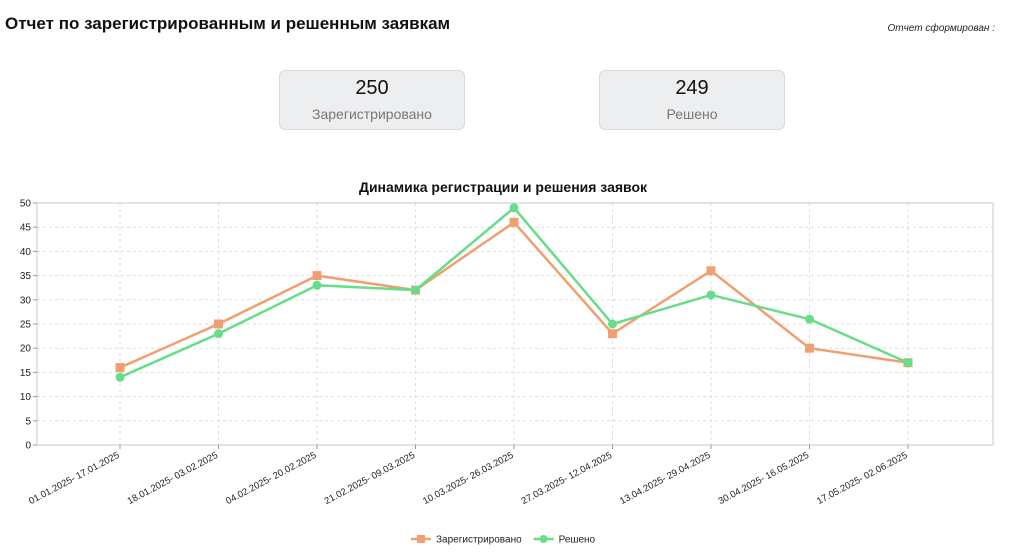 Image resolution: width=1024 pixels, height=554 pixels. I want to click on kpi-card-resolved: 249 Решено, so click(692, 100).